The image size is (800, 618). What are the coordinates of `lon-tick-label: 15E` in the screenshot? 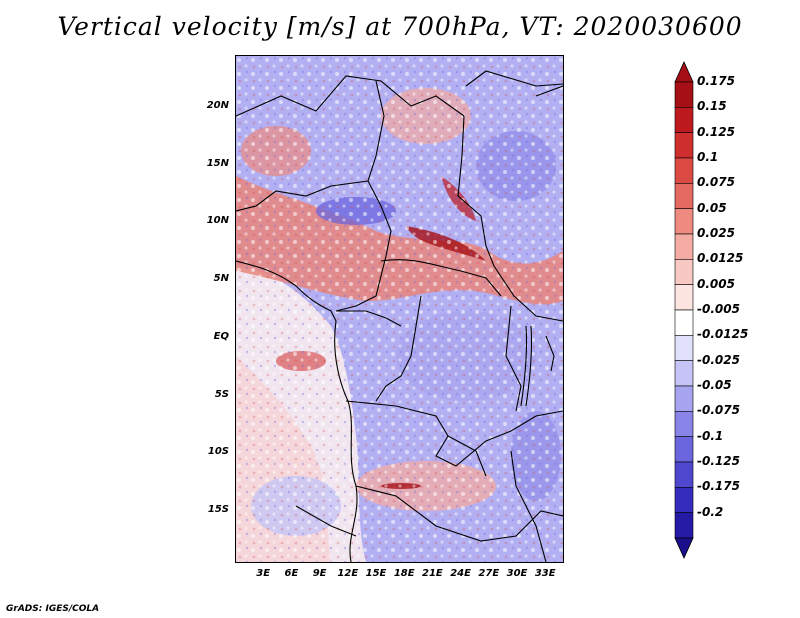 It's located at (376, 573).